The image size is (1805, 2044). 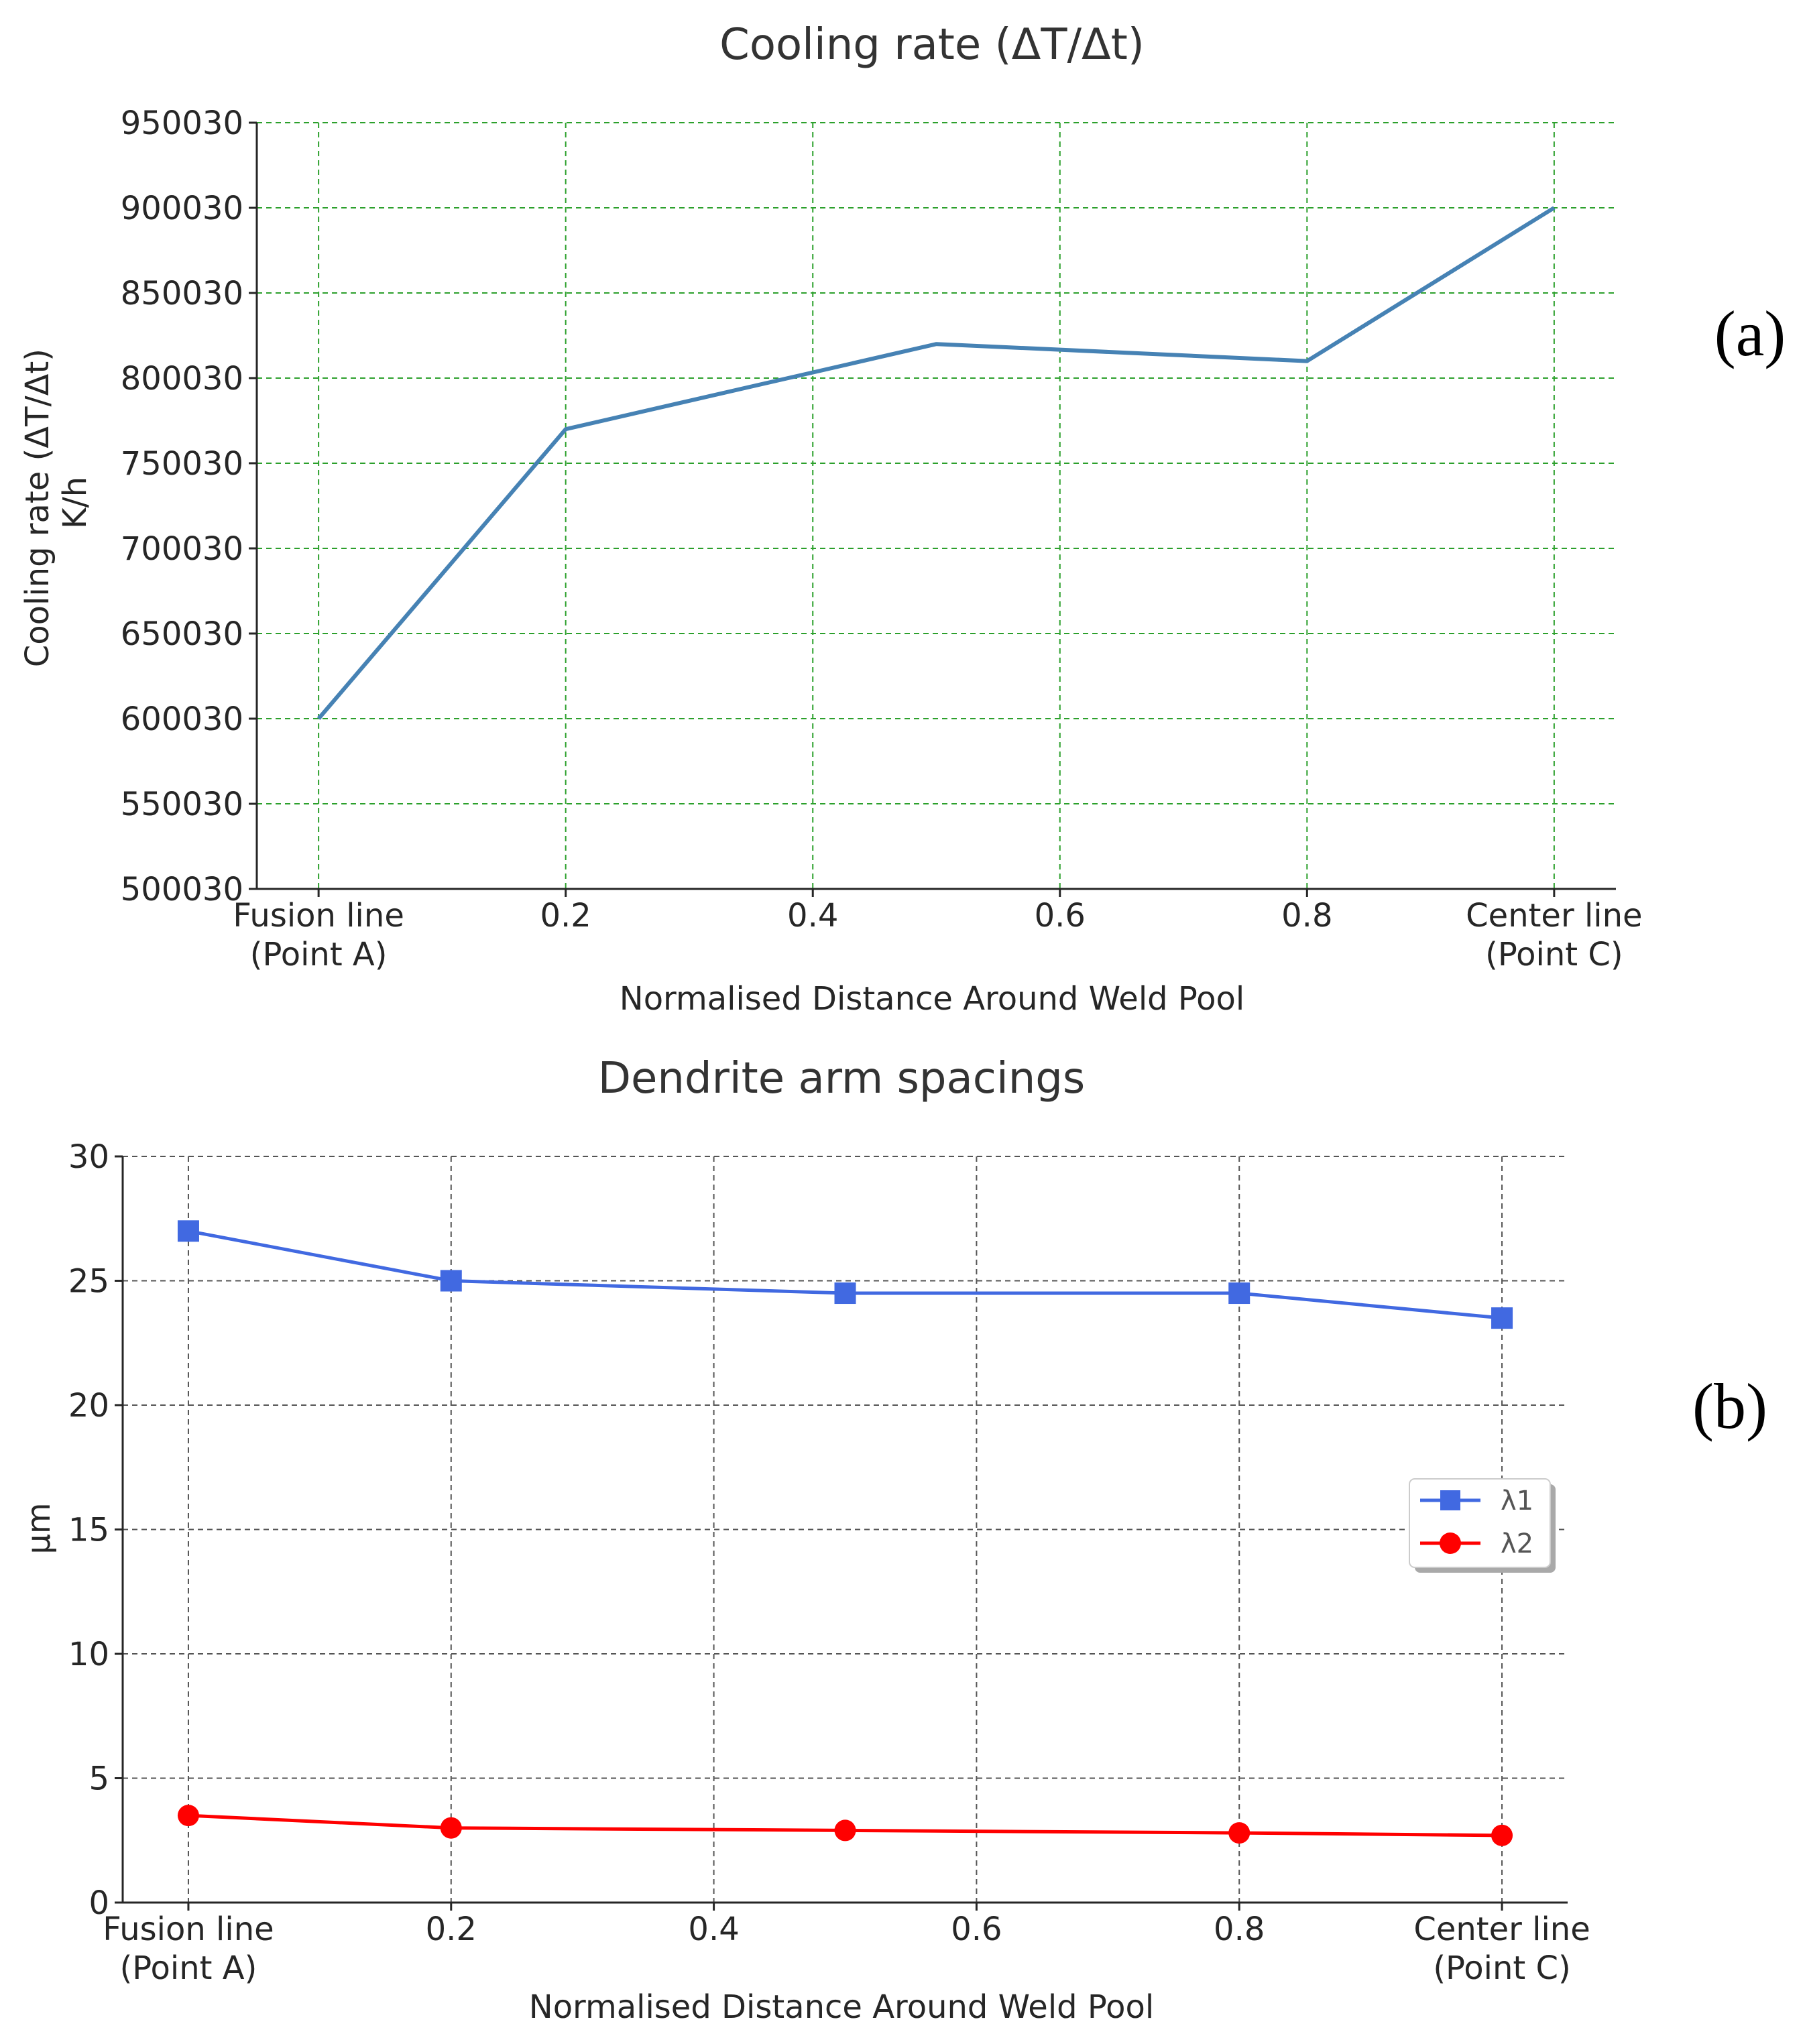 I want to click on chart-a-x-tick-label-3: 0.6, so click(x=1060, y=916).